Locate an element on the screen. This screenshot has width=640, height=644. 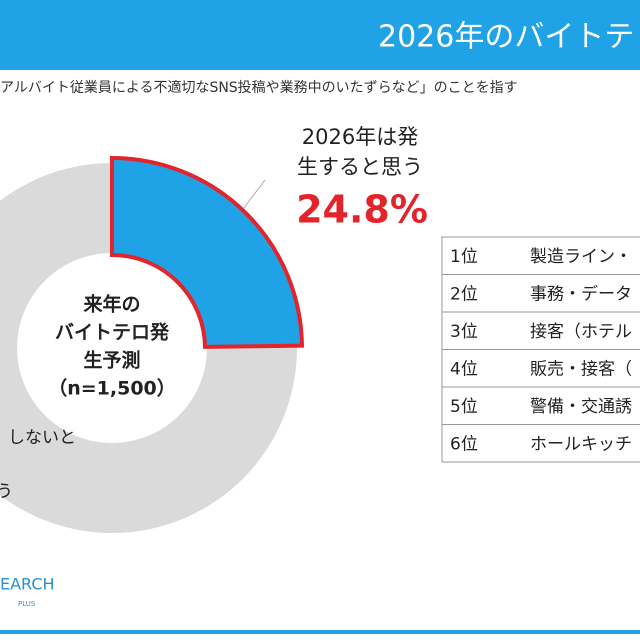
logo: EARCH is located at coordinates (27, 584).